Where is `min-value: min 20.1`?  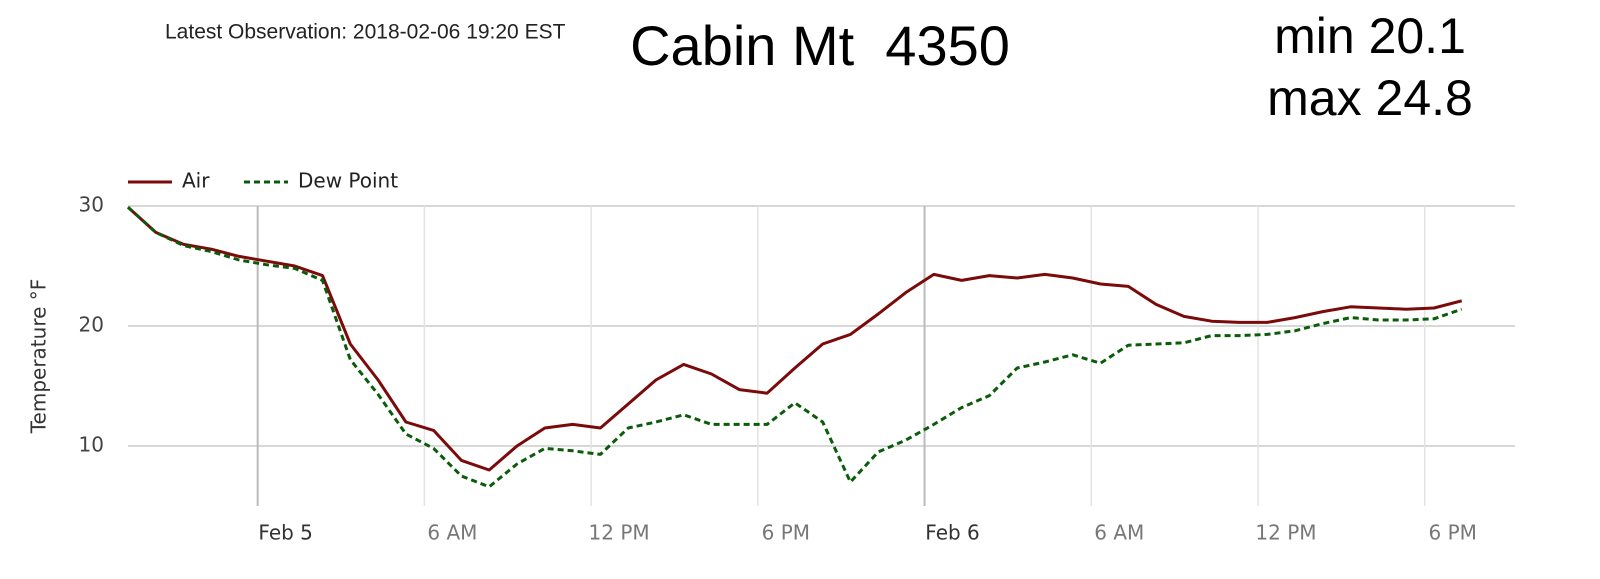 min-value: min 20.1 is located at coordinates (1370, 36).